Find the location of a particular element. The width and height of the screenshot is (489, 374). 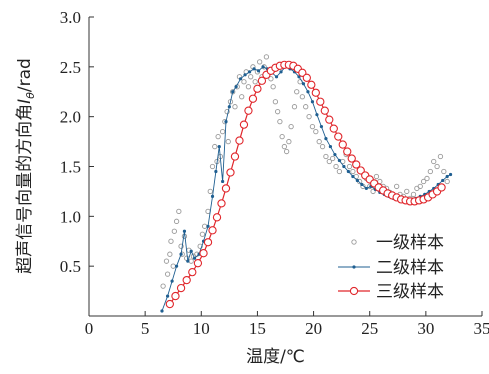

x-tick-label: 30 is located at coordinates (425, 328).